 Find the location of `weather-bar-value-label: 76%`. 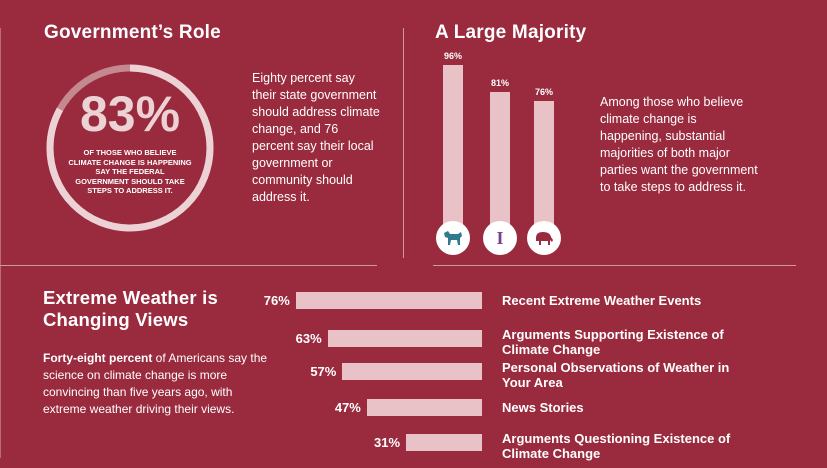

weather-bar-value-label: 76% is located at coordinates (276, 300).